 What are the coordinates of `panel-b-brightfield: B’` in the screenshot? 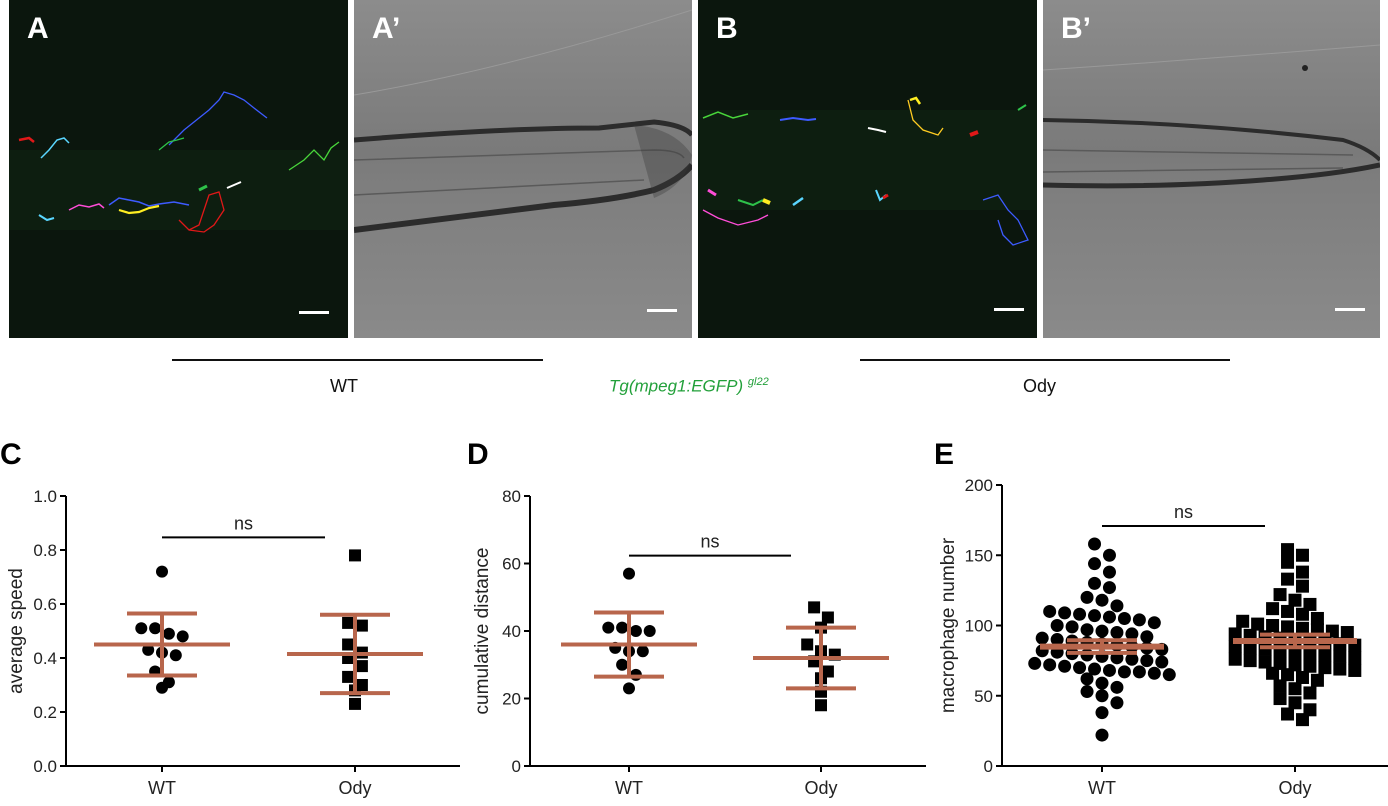 It's located at (1211, 169).